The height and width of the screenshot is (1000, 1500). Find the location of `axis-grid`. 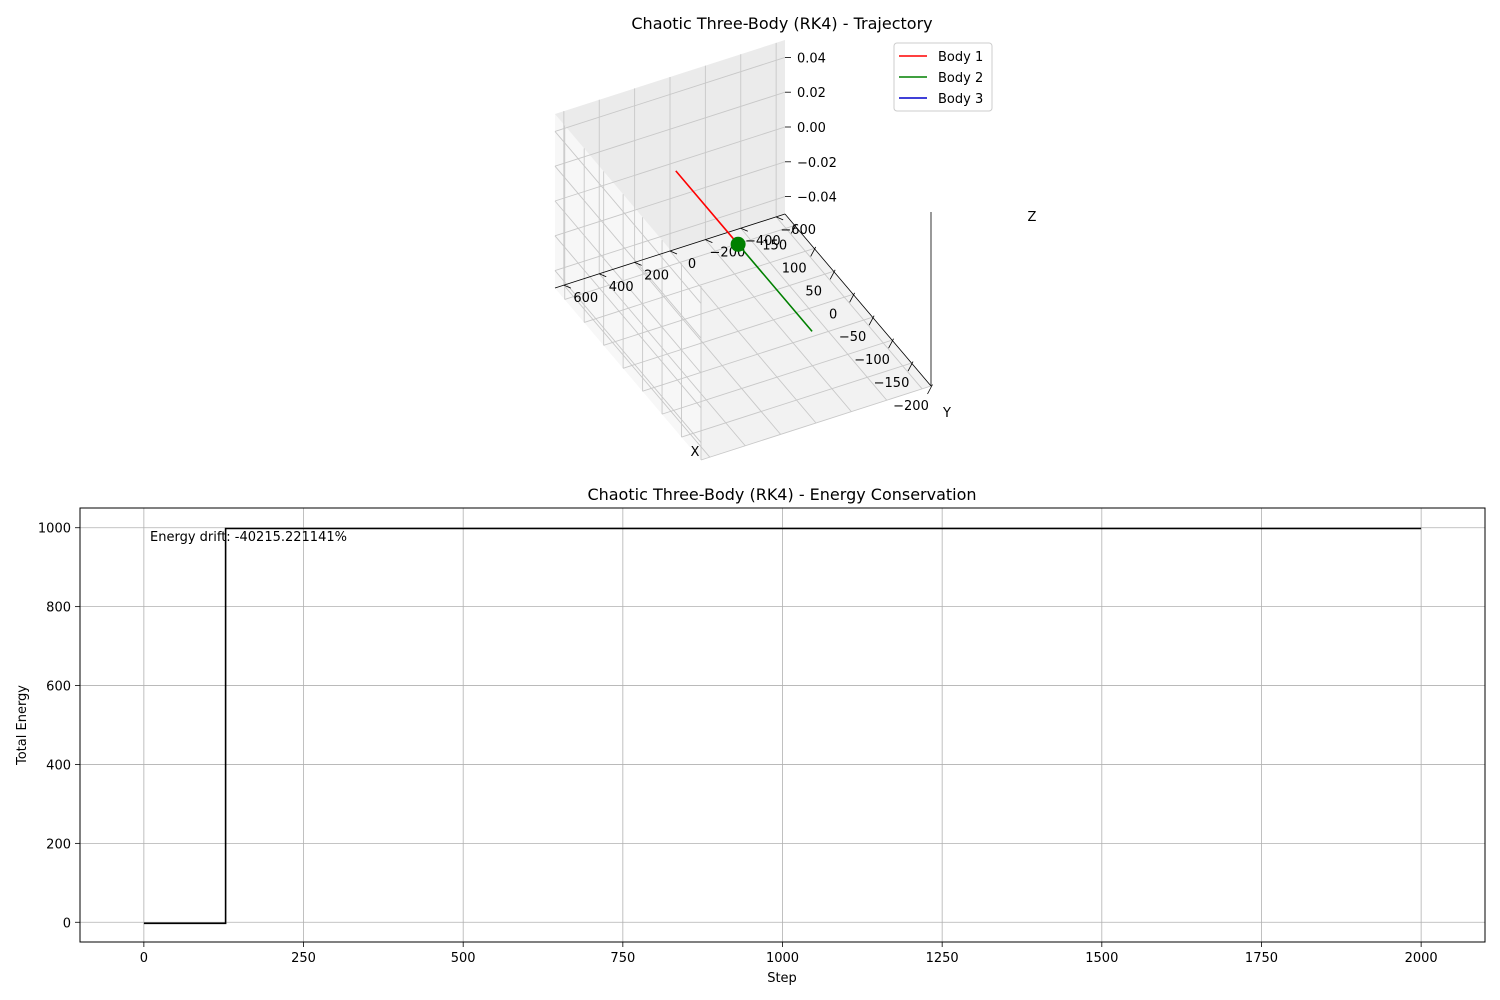

axis-grid is located at coordinates (743, 251).